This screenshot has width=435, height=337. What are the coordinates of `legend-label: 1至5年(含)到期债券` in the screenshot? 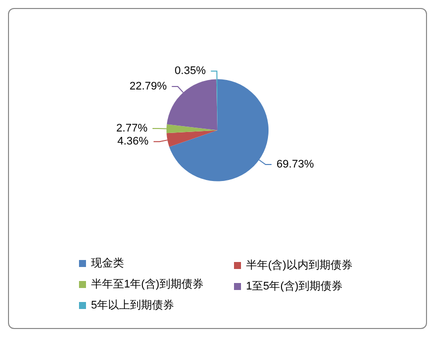 It's located at (294, 286).